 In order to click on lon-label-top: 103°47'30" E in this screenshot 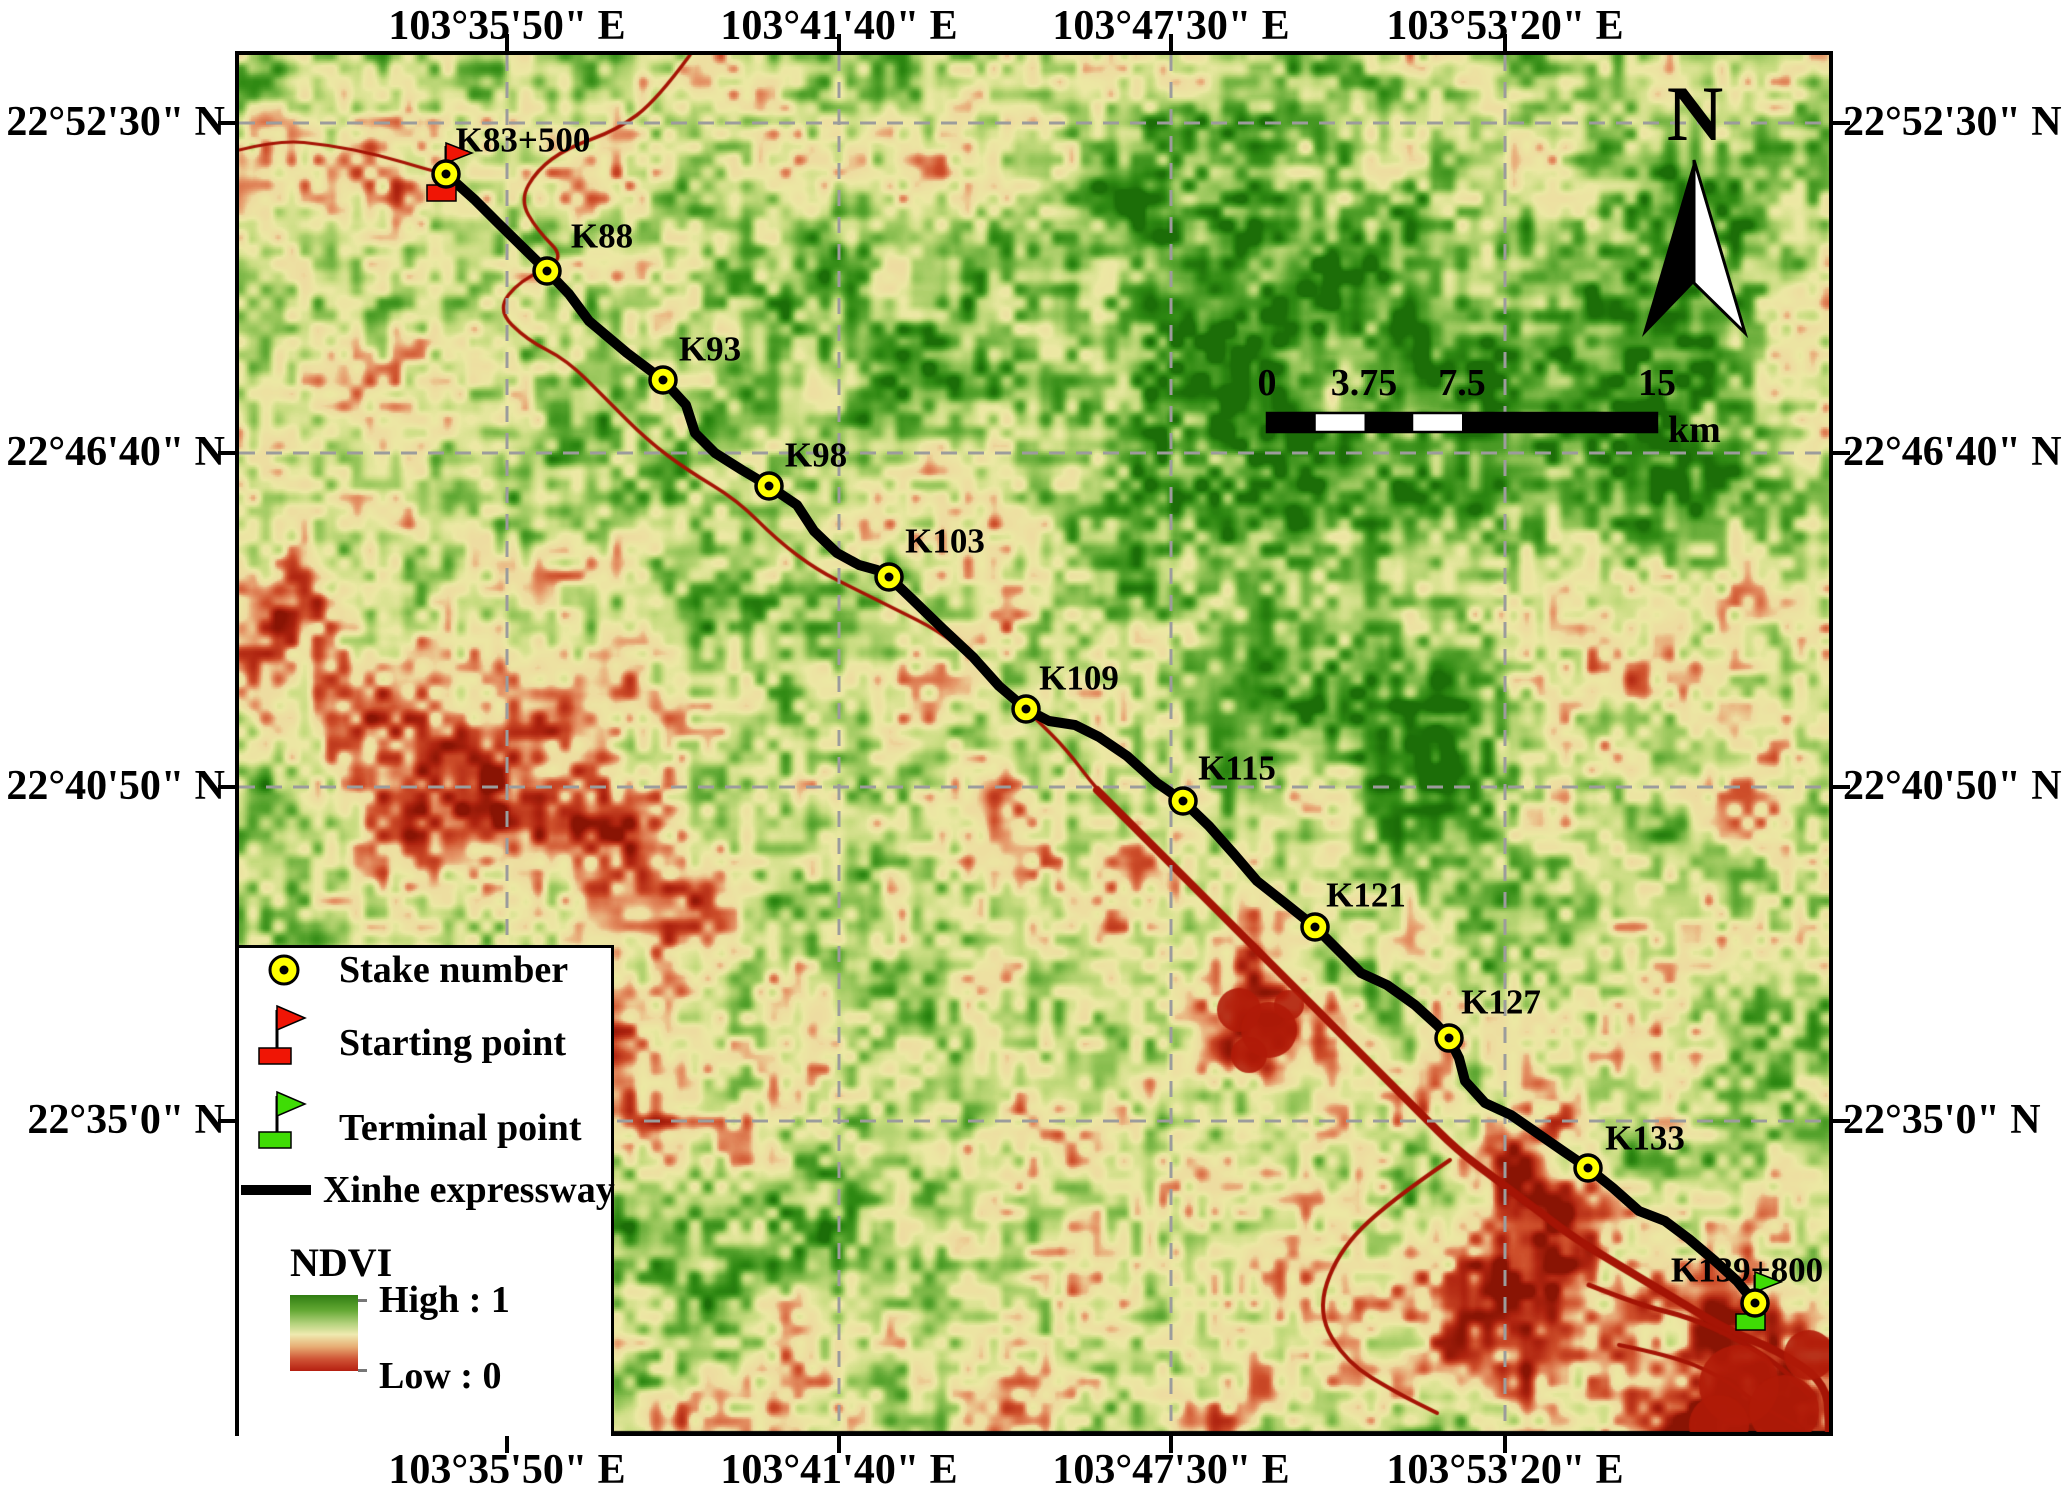, I will do `click(1171, 26)`.